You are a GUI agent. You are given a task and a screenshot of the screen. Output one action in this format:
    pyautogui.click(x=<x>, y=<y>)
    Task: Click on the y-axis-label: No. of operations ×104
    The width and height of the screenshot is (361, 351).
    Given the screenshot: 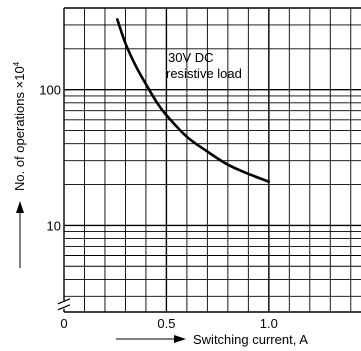 What is the action you would take?
    pyautogui.click(x=19, y=126)
    